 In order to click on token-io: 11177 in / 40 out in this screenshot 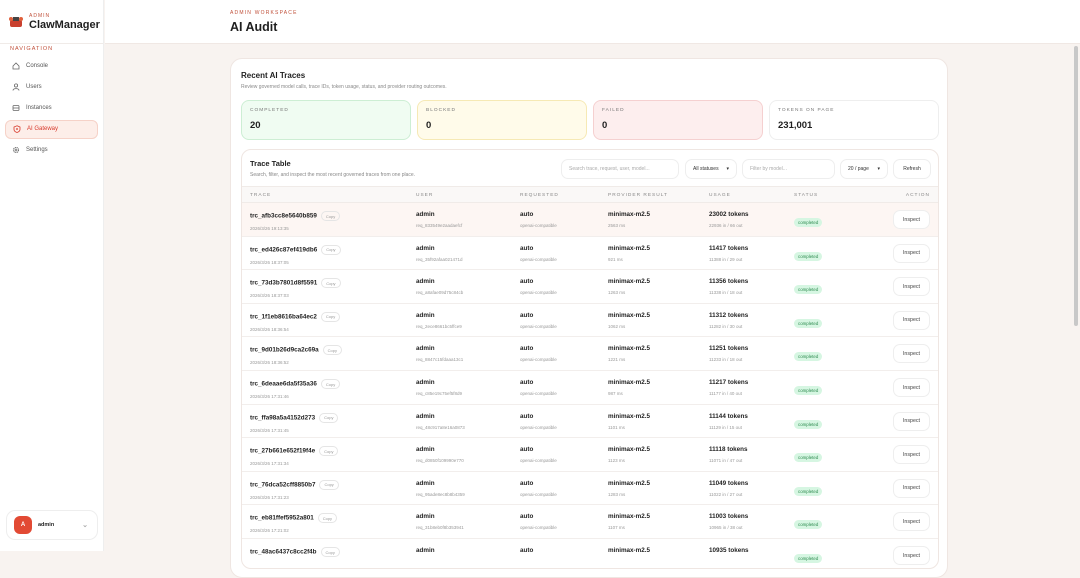, I will do `click(725, 393)`.